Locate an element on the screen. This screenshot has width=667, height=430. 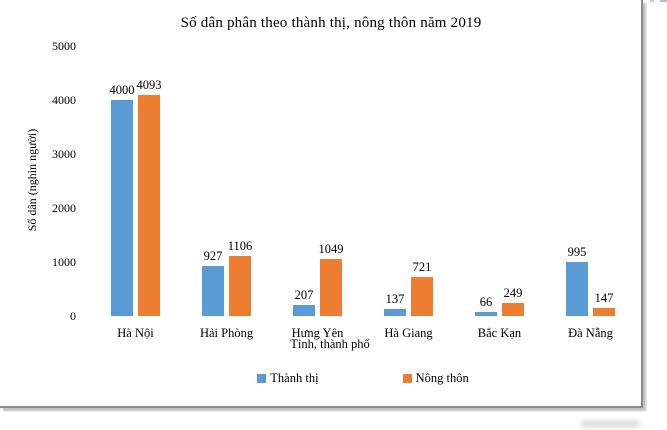
category-label: Hà Giang is located at coordinates (408, 333).